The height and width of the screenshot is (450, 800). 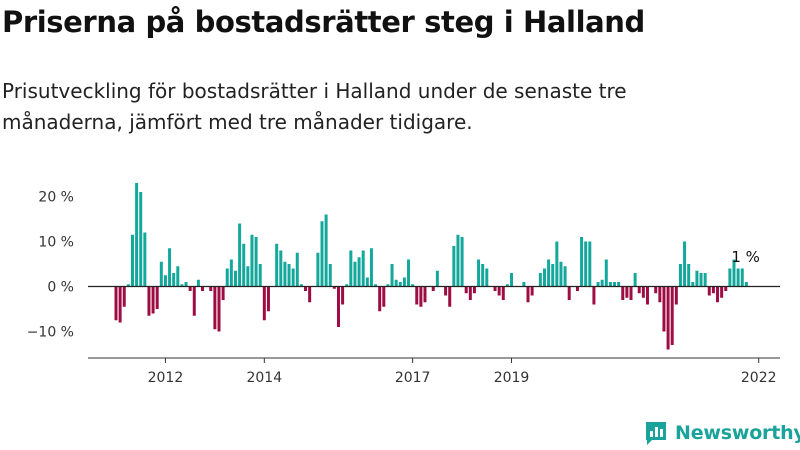 What do you see at coordinates (413, 378) in the screenshot?
I see `x-tick-label: 2017` at bounding box center [413, 378].